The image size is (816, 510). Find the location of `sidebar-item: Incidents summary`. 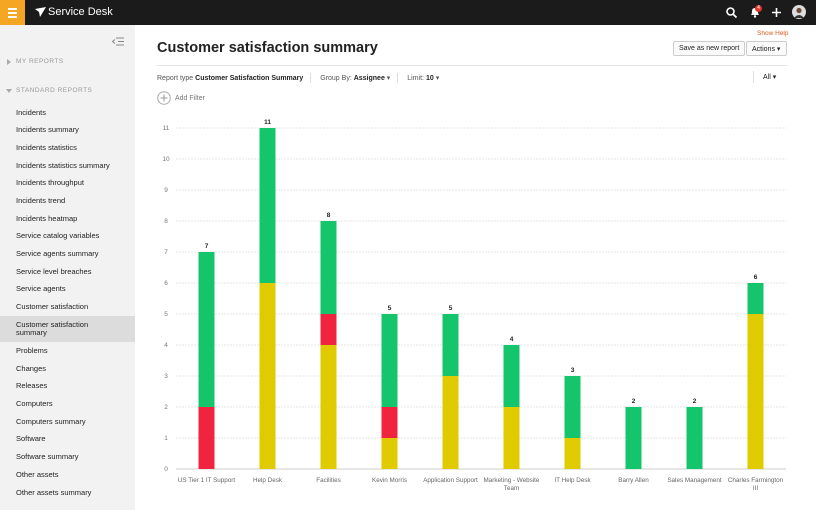

sidebar-item: Incidents summary is located at coordinates (47, 130).